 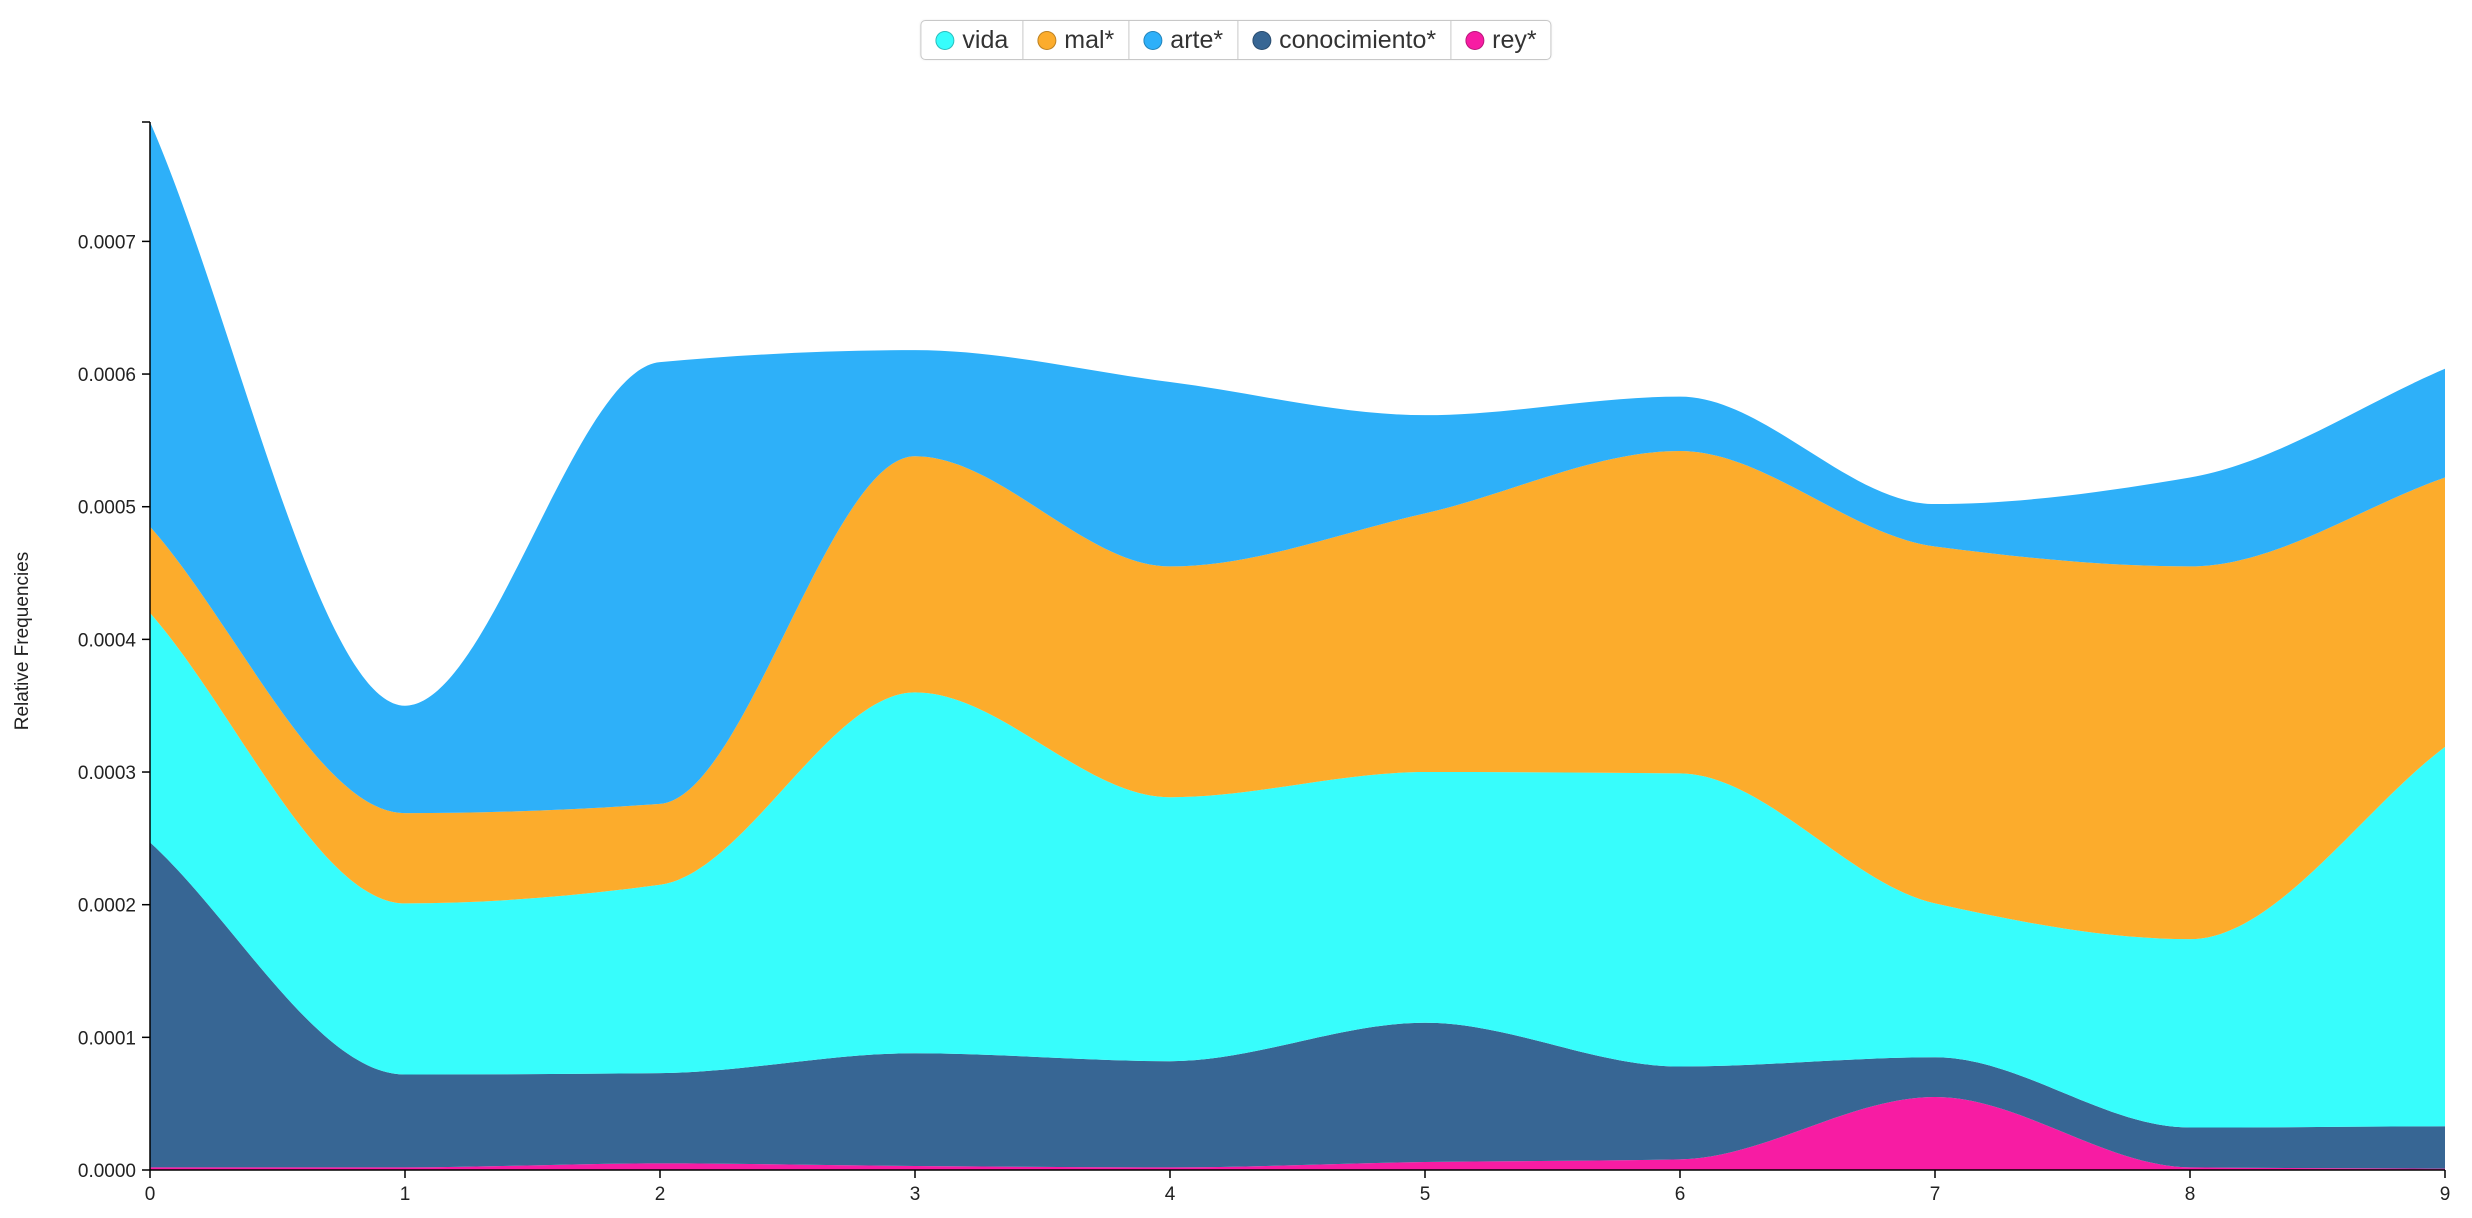 I want to click on x-tick-label: 9, so click(x=2445, y=1194).